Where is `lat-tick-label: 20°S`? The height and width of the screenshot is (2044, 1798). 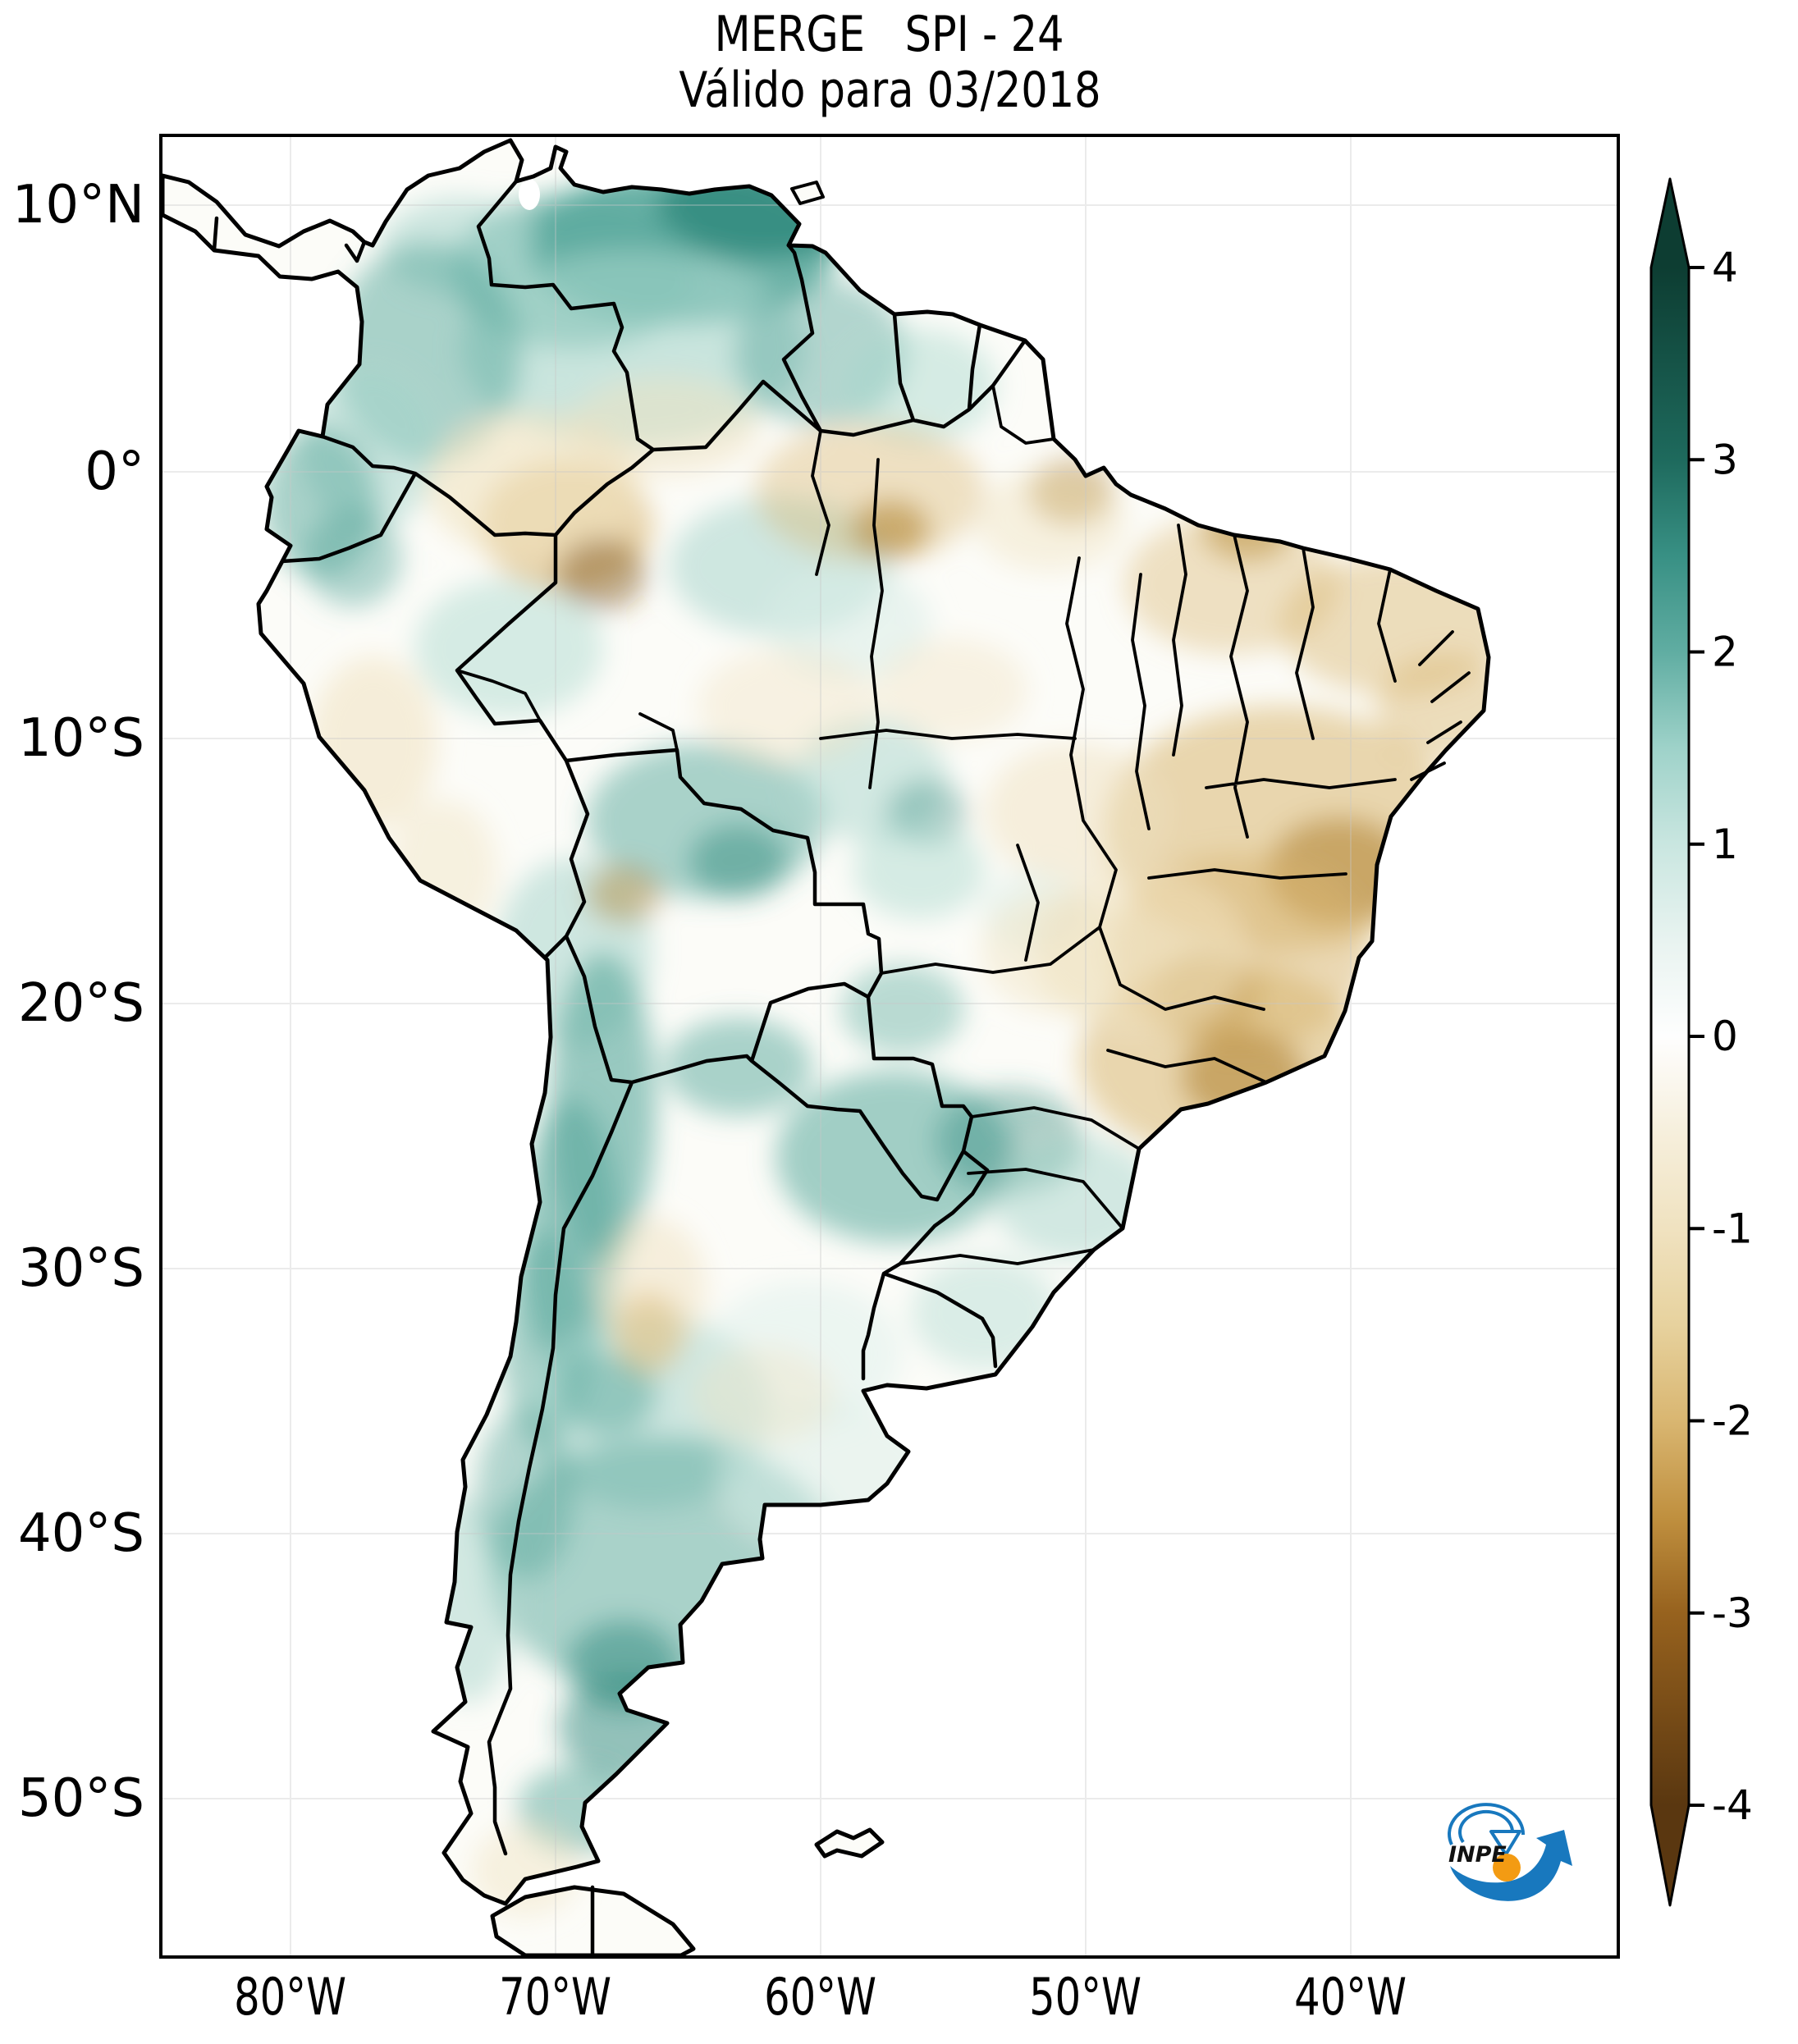 lat-tick-label: 20°S is located at coordinates (80, 1003).